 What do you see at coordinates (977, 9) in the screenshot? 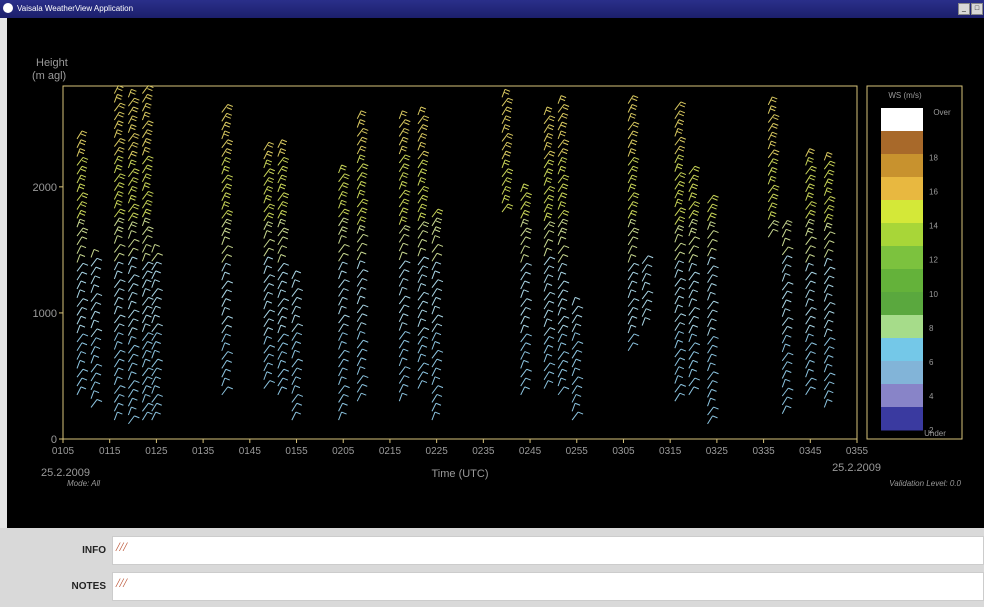
I see `maximize-button: □` at bounding box center [977, 9].